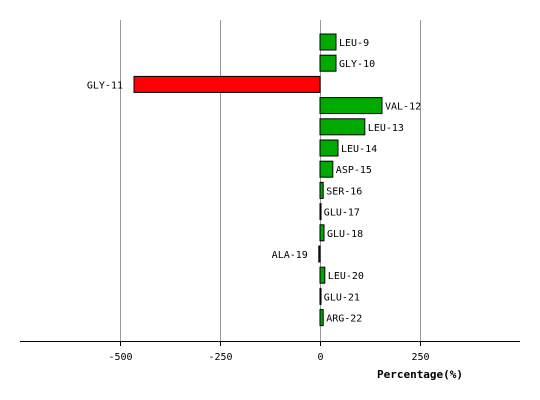  I want to click on bar-label-ser-16: SER-16, so click(344, 191).